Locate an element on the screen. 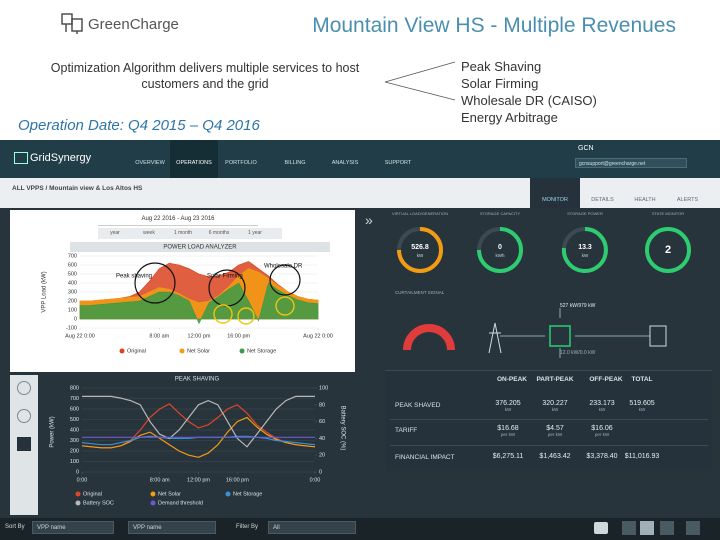 The width and height of the screenshot is (720, 540). camera-button is located at coordinates (601, 528).